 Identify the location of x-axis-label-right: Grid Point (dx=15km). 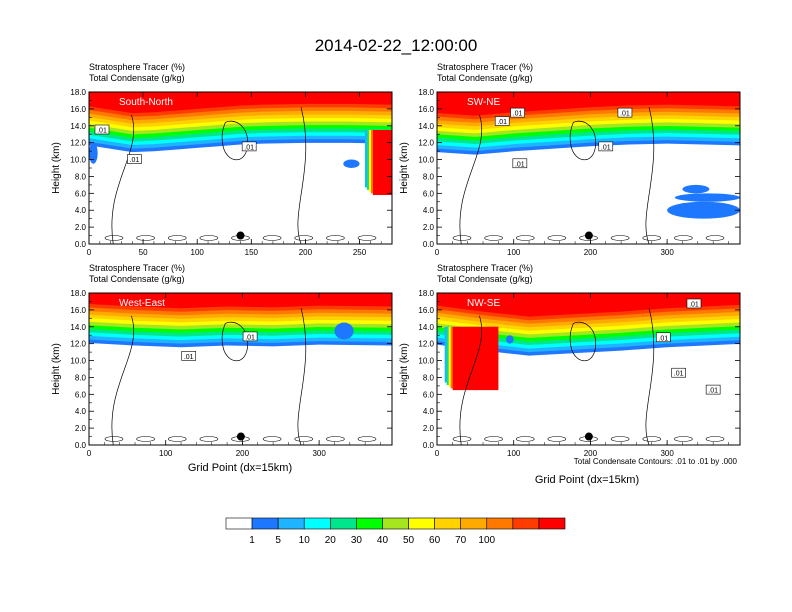
(587, 480).